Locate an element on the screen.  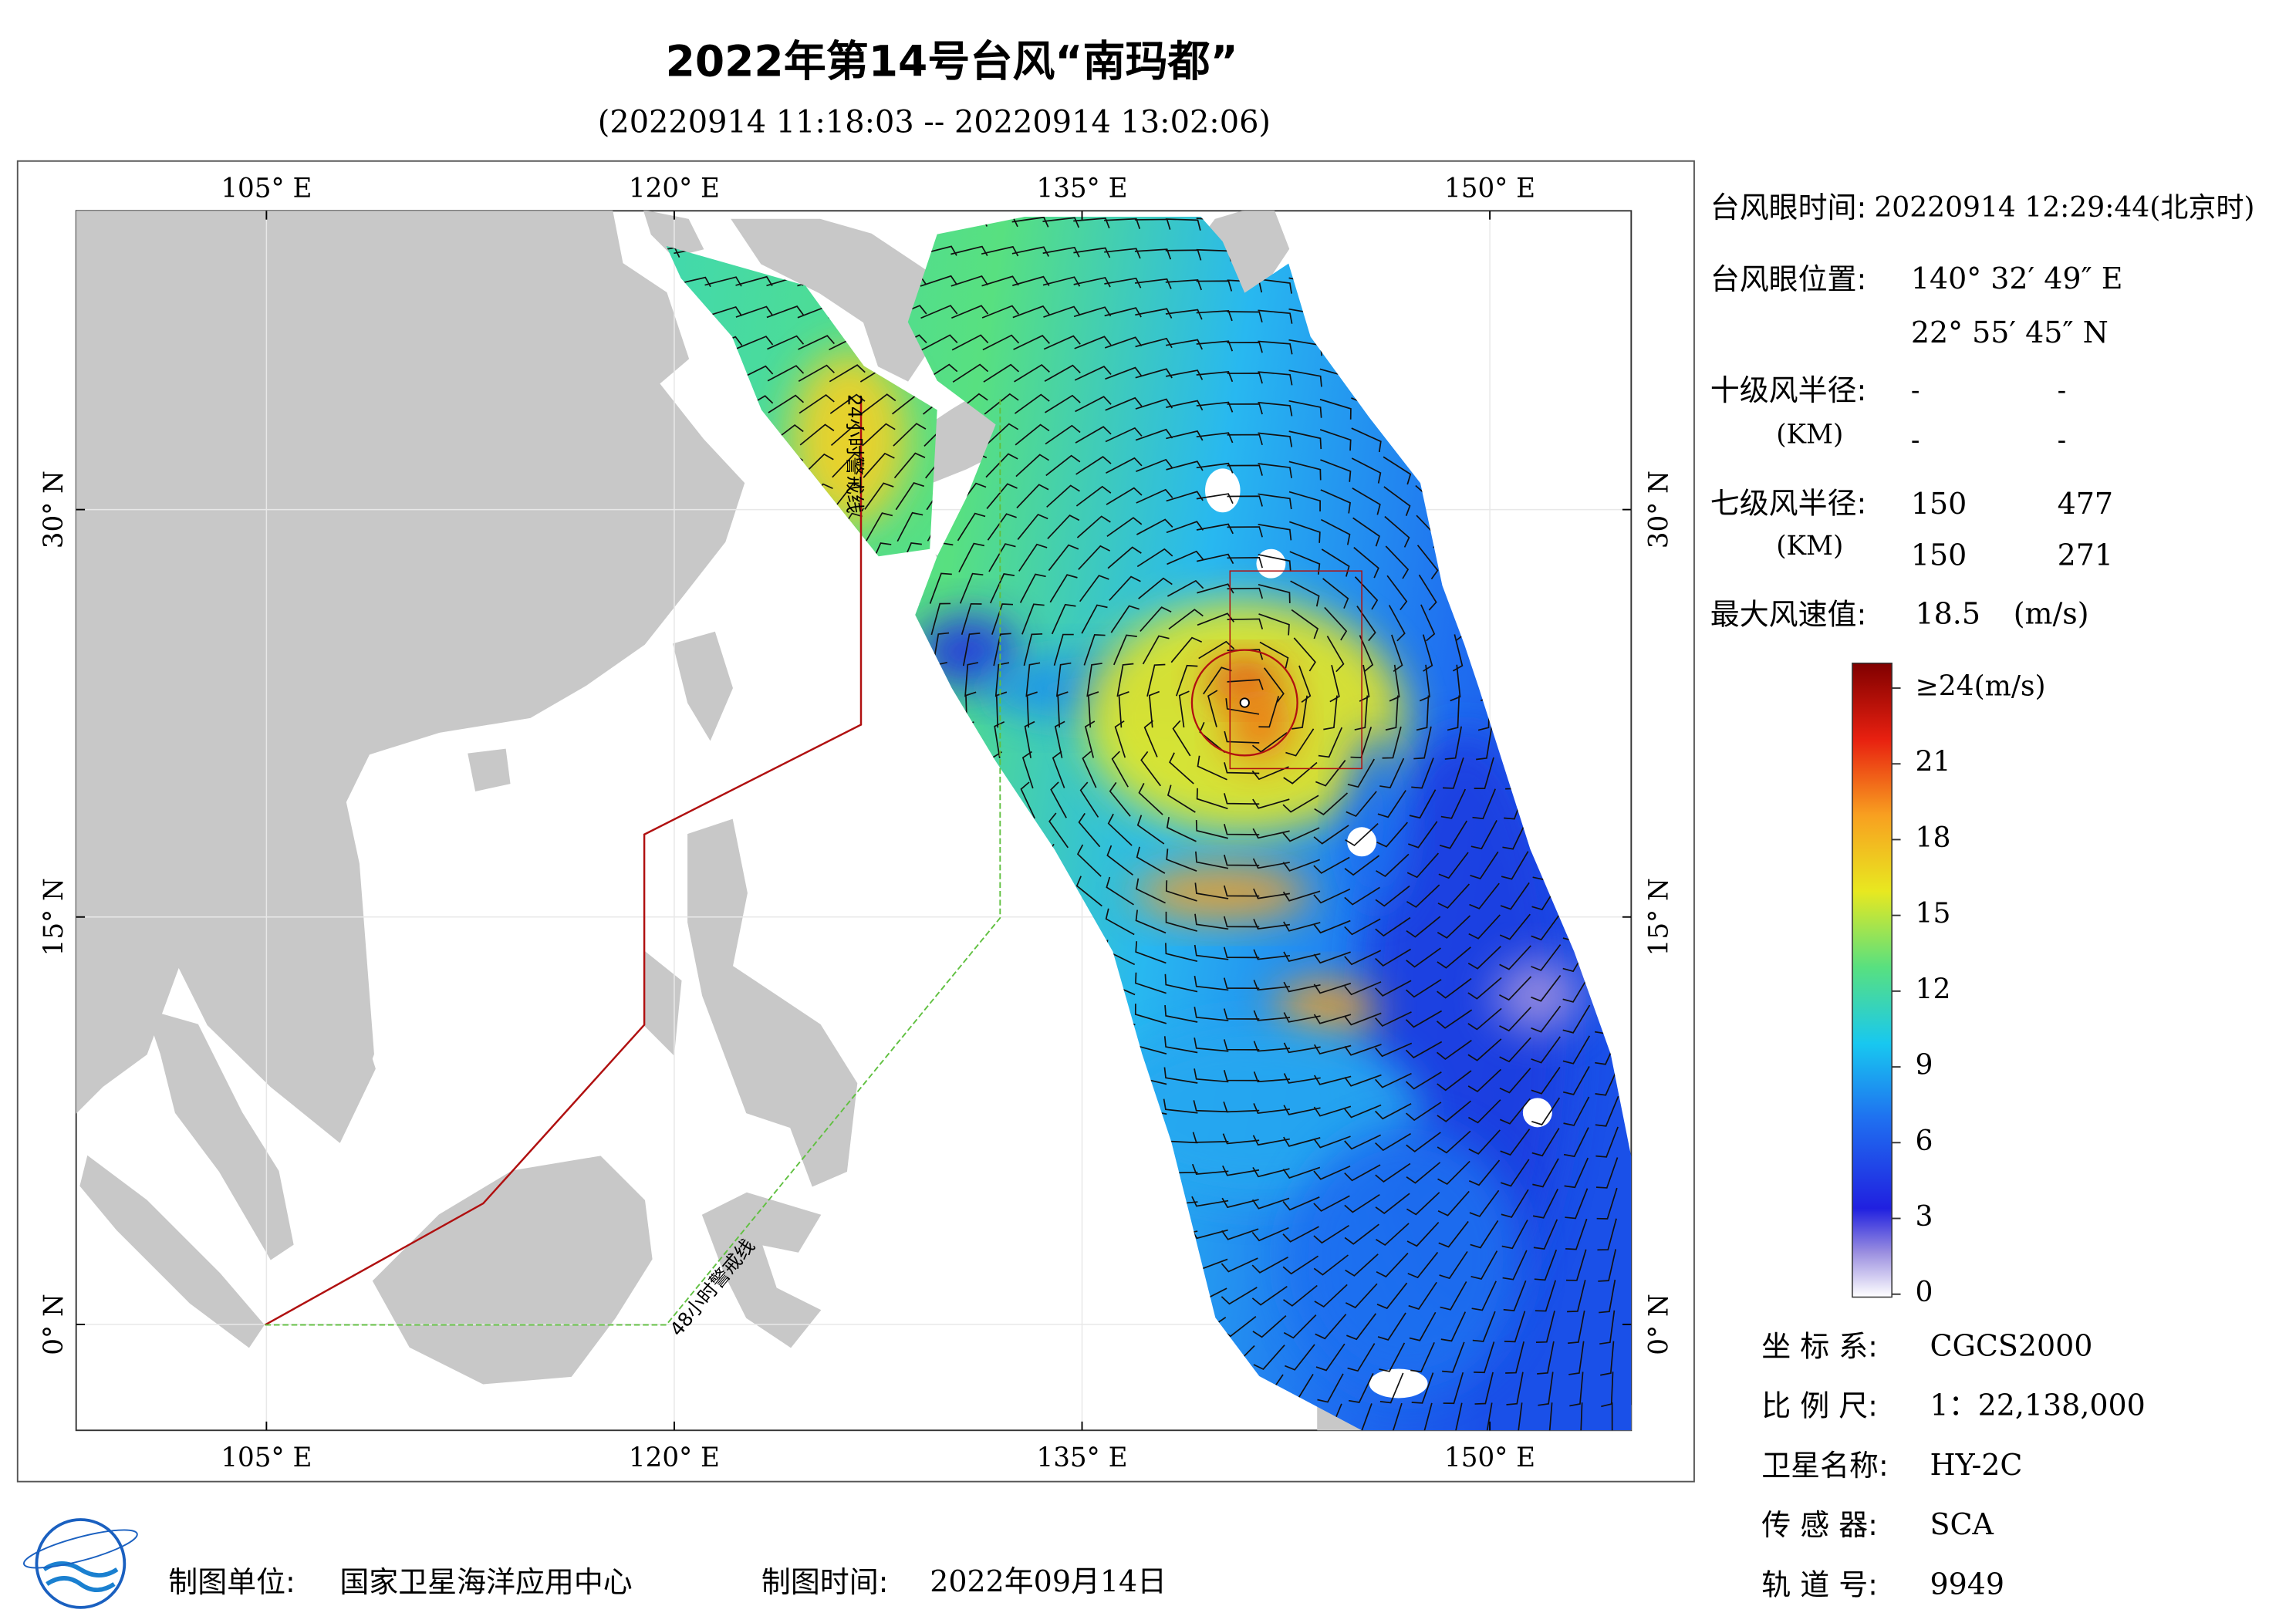
x-tick-label: 105° E is located at coordinates (266, 1457).